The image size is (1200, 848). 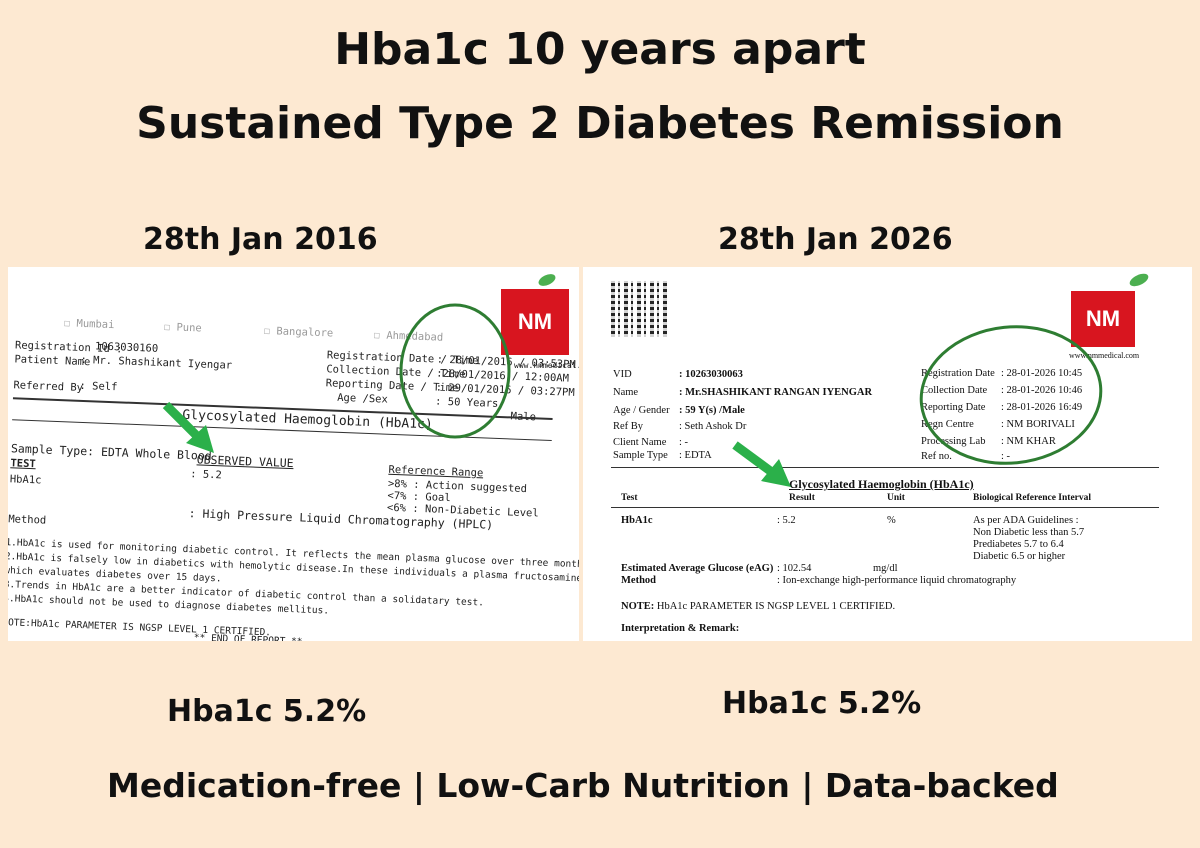 I want to click on vid-value: : 10263030063, so click(x=711, y=374).